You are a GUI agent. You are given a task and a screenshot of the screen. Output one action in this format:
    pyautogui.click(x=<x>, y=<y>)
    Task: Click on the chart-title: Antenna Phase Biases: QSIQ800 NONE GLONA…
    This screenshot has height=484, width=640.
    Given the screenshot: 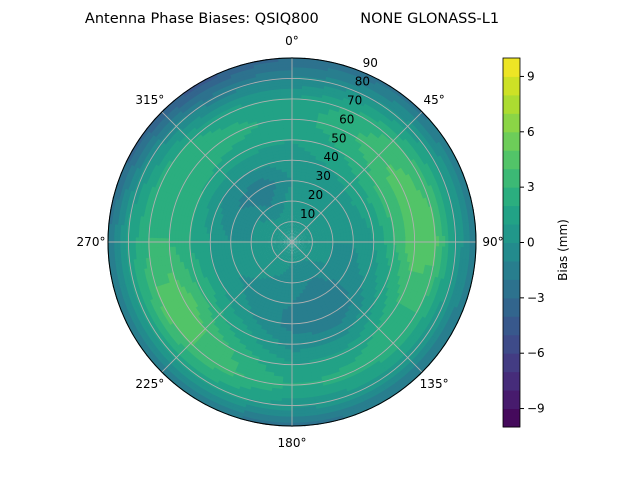 What is the action you would take?
    pyautogui.click(x=292, y=19)
    